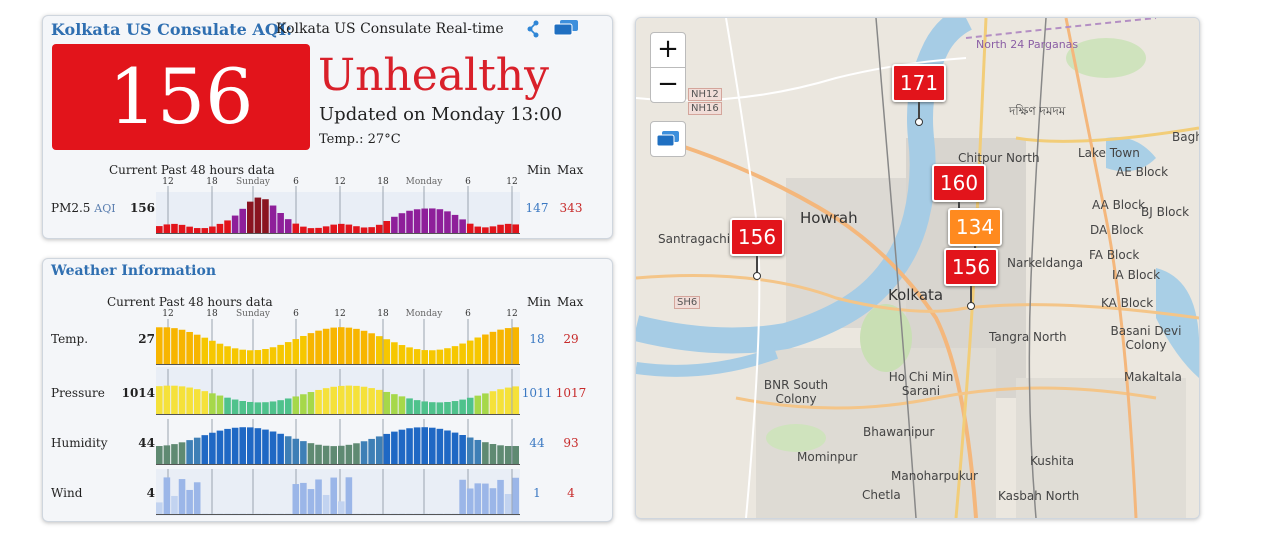 The image size is (1280, 539). Describe the element at coordinates (1153, 377) in the screenshot. I see `place-label: Makaltala` at that location.